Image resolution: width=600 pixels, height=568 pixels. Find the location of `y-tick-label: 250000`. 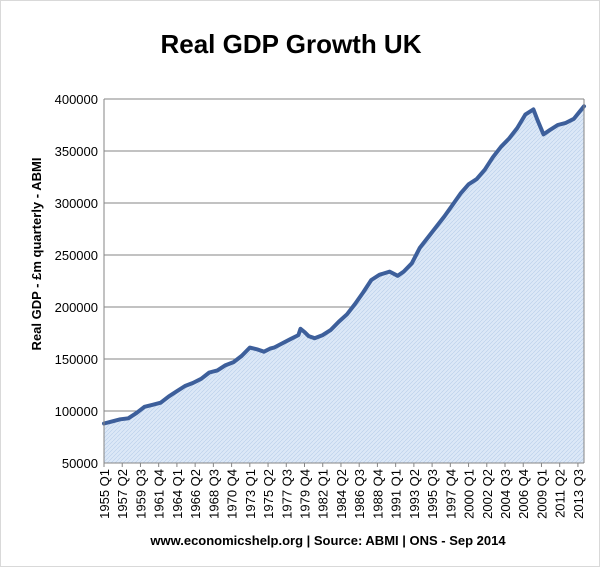

y-tick-label: 250000 is located at coordinates (76, 255).